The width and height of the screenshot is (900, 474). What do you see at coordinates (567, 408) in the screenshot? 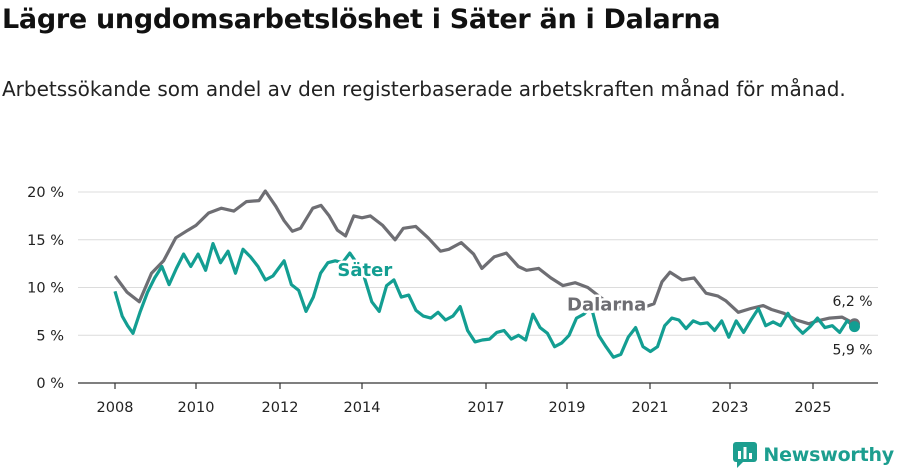
I see `x-tick-label: 2019` at bounding box center [567, 408].